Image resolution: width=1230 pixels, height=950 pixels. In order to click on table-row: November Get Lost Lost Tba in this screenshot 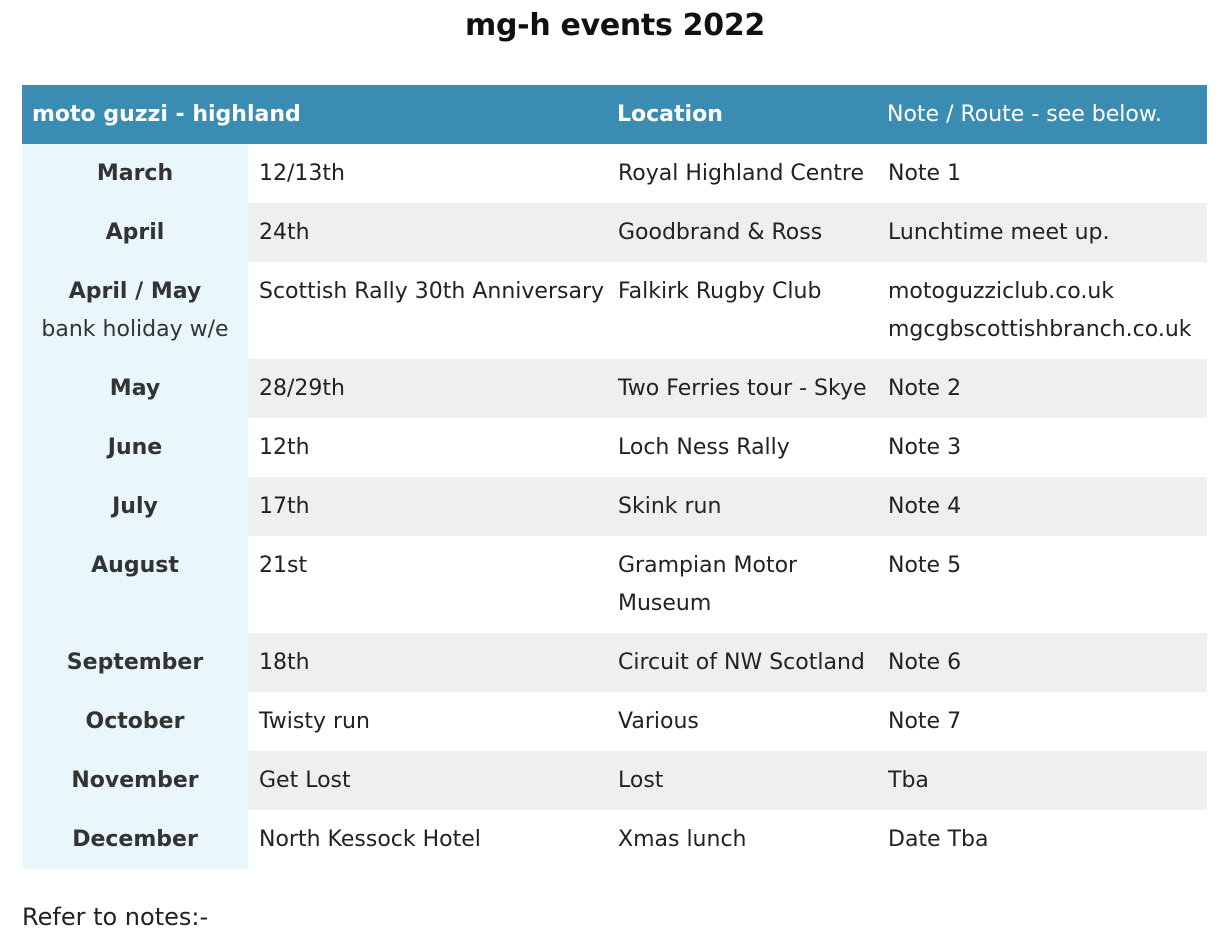, I will do `click(614, 780)`.